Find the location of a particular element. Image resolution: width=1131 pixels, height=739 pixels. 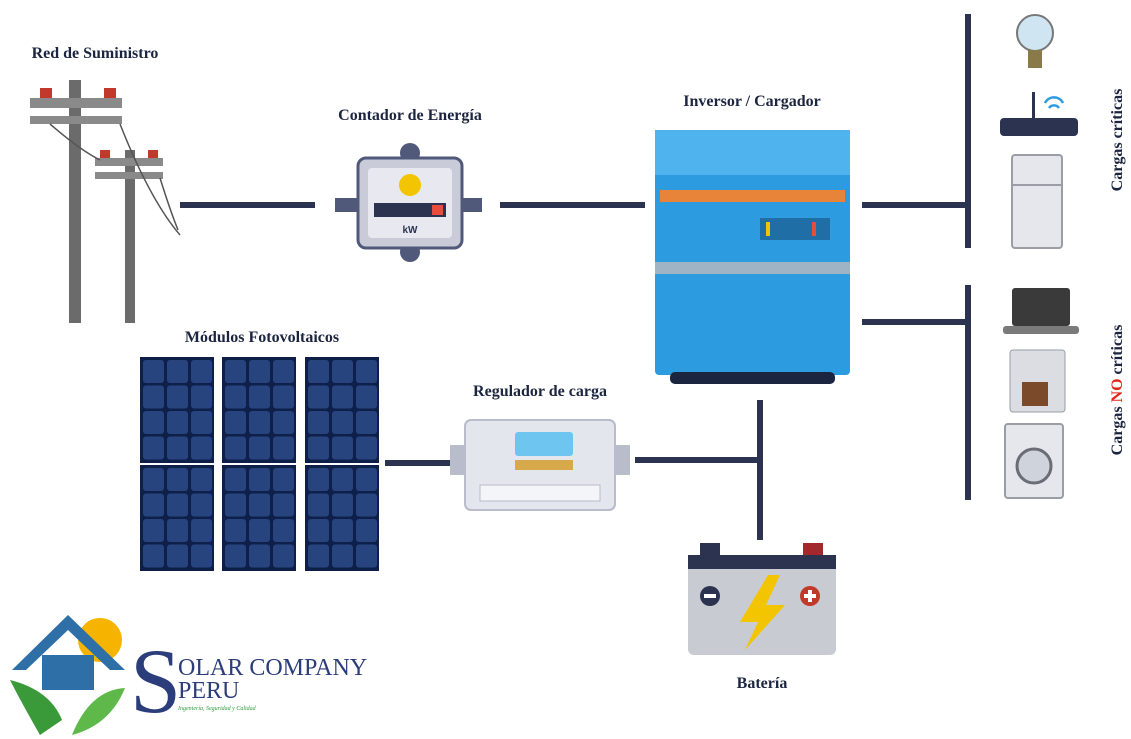

regulator-label: Regulador de carga is located at coordinates (540, 391).